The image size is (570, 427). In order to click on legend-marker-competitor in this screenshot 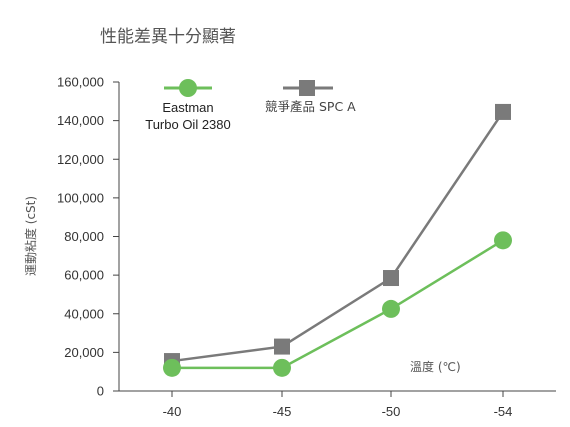, I will do `click(307, 88)`.